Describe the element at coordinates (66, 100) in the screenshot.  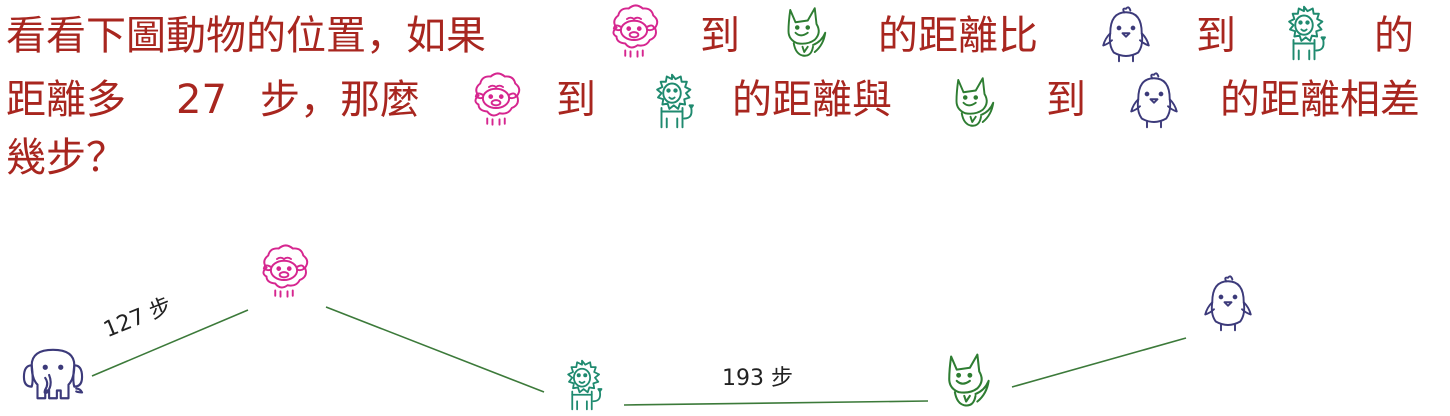
I see `question-text: 距離多` at that location.